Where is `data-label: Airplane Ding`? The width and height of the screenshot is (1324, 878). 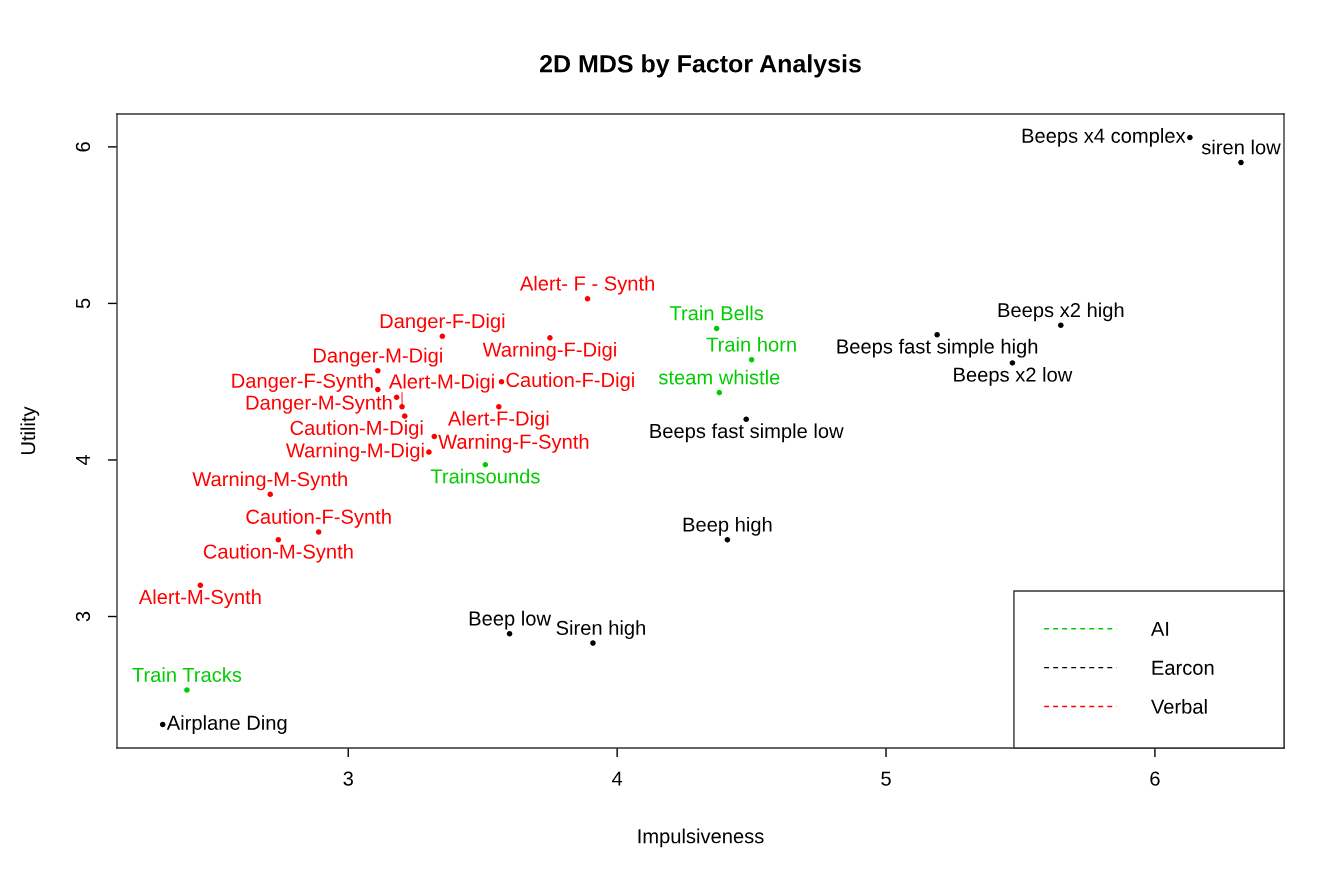
data-label: Airplane Ding is located at coordinates (226, 724).